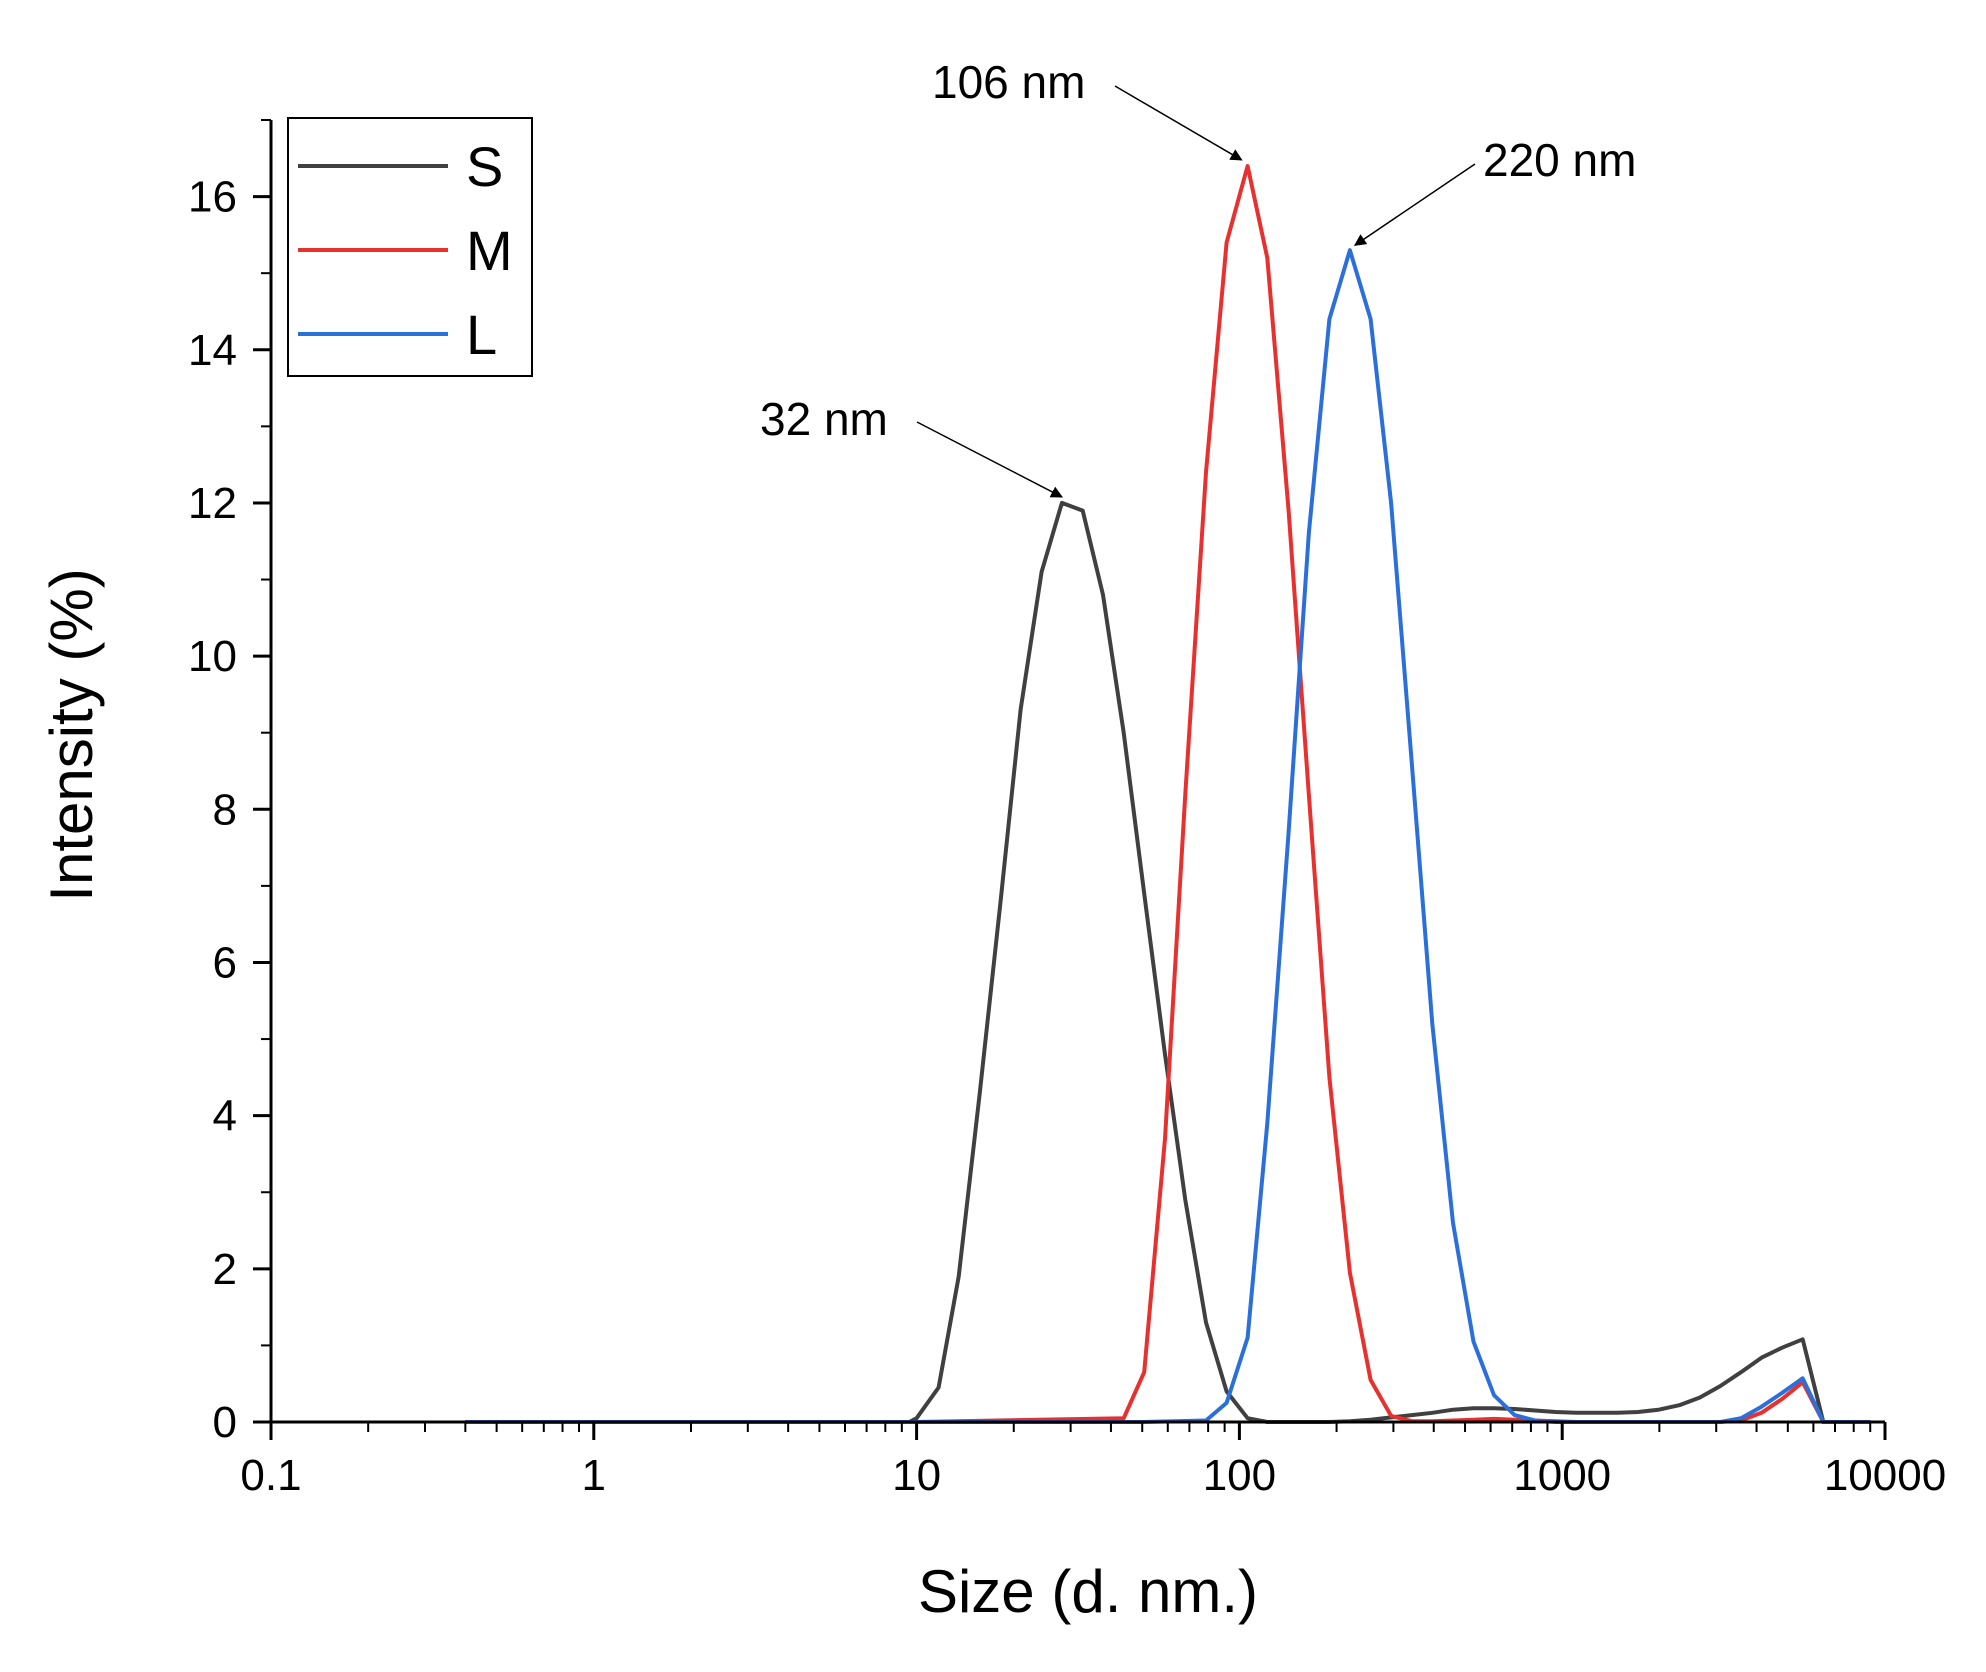 The width and height of the screenshot is (1986, 1672). Describe the element at coordinates (225, 809) in the screenshot. I see `y-tick-label: 8` at that location.